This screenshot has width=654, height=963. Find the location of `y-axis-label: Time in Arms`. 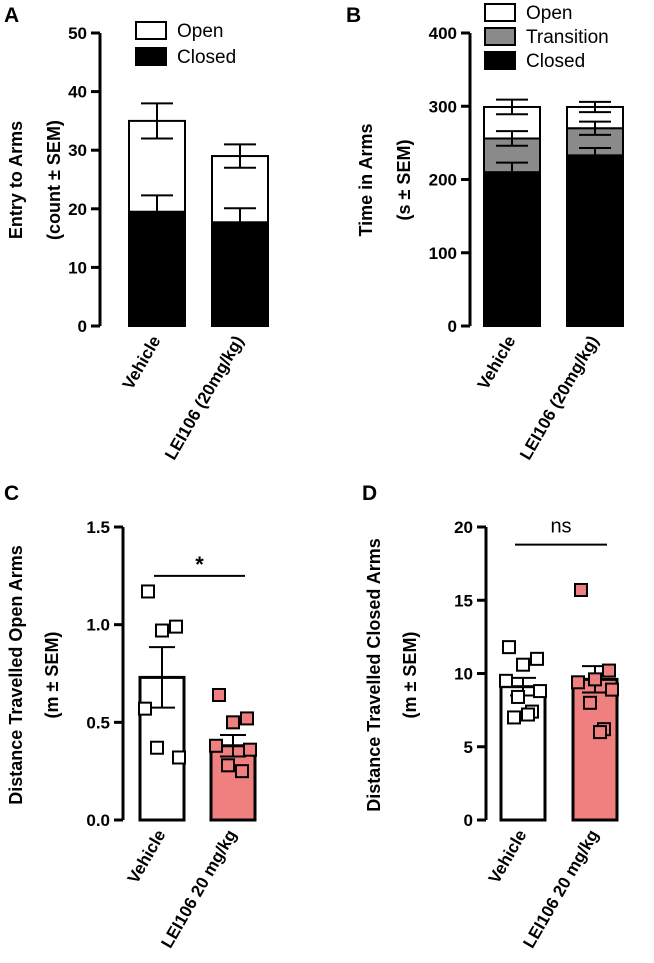

y-axis-label: Time in Arms is located at coordinates (366, 179).